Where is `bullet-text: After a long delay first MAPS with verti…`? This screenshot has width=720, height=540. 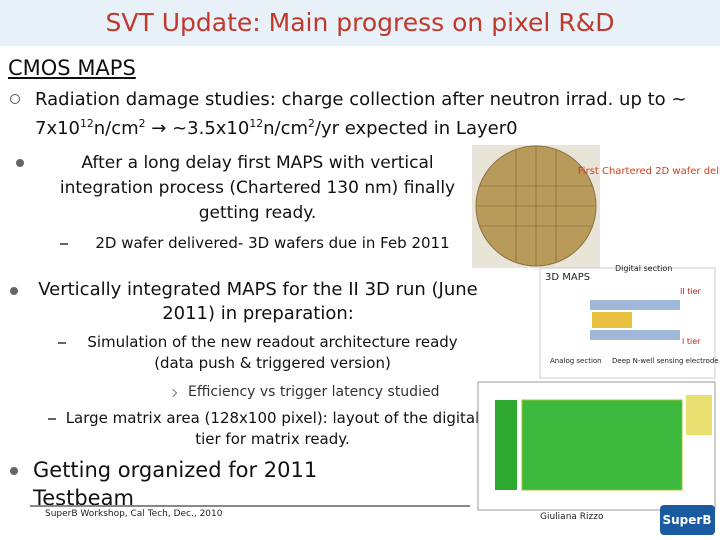
bullet-text: After a long delay first MAPS with verti… is located at coordinates (257, 188).